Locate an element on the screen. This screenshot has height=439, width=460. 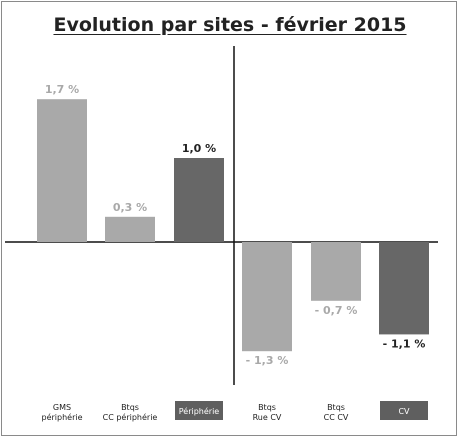
category-label-2-line-1: Btqs is located at coordinates (130, 407).